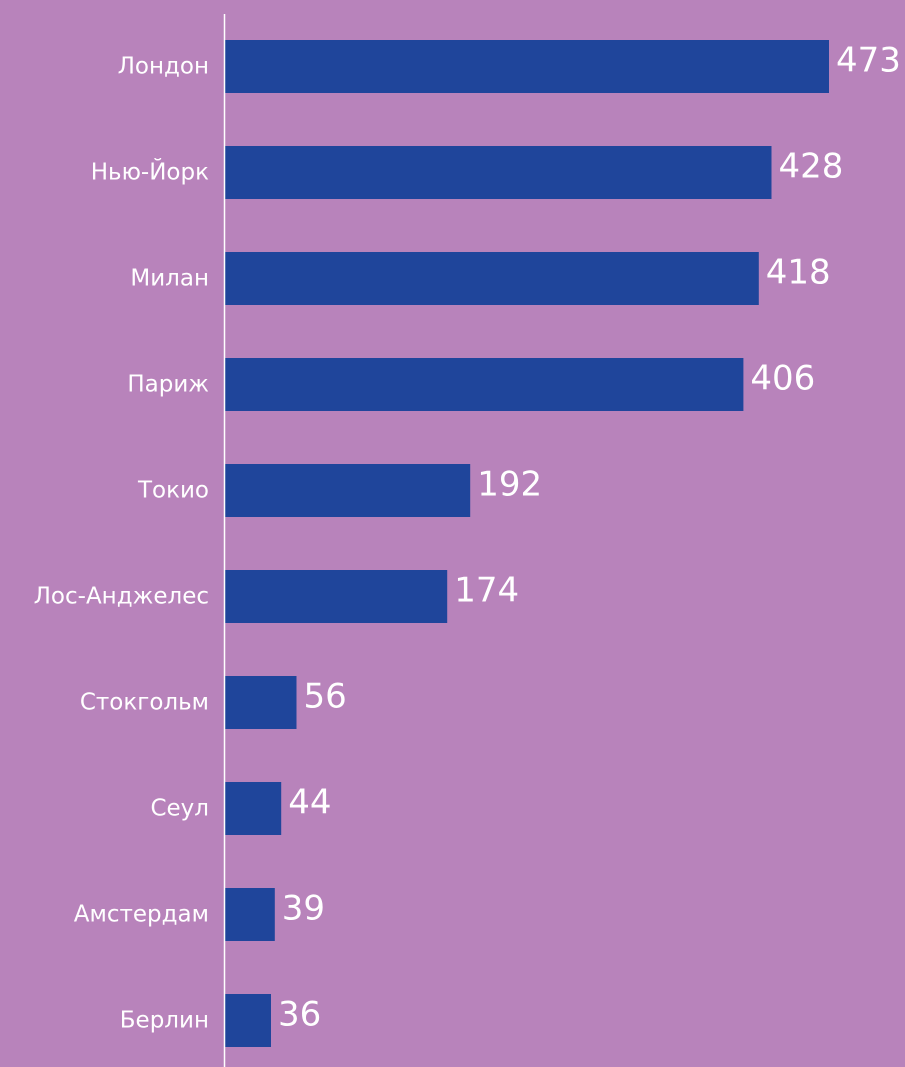 The image size is (905, 1067). Describe the element at coordinates (179, 809) in the screenshot. I see `category-label: Сеул` at that location.